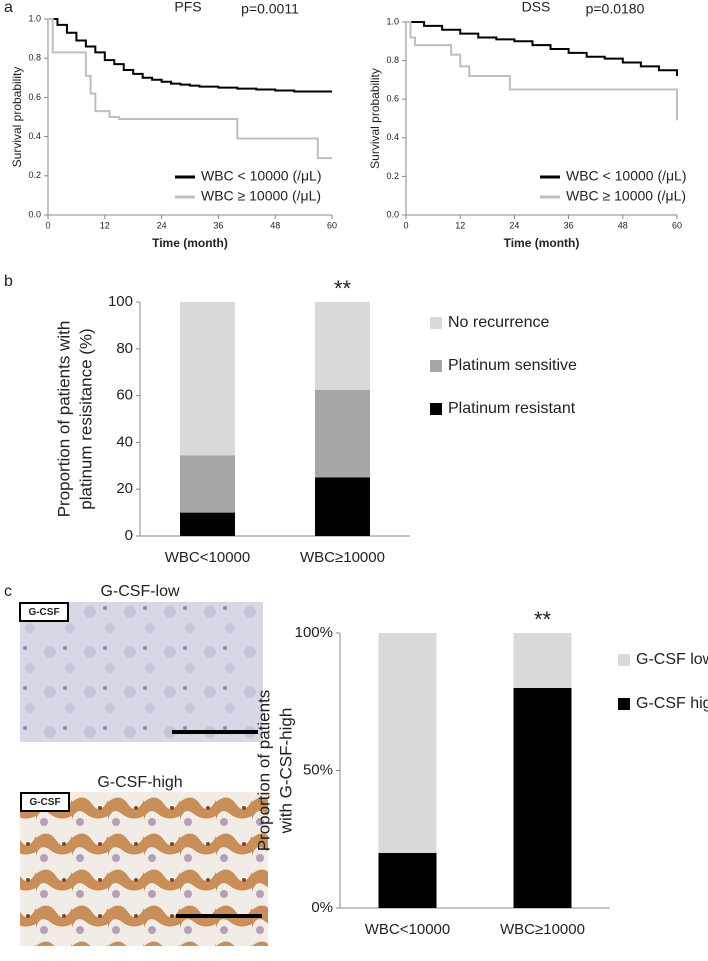  What do you see at coordinates (322, 907) in the screenshot?
I see `y-tick-label: 0%` at bounding box center [322, 907].